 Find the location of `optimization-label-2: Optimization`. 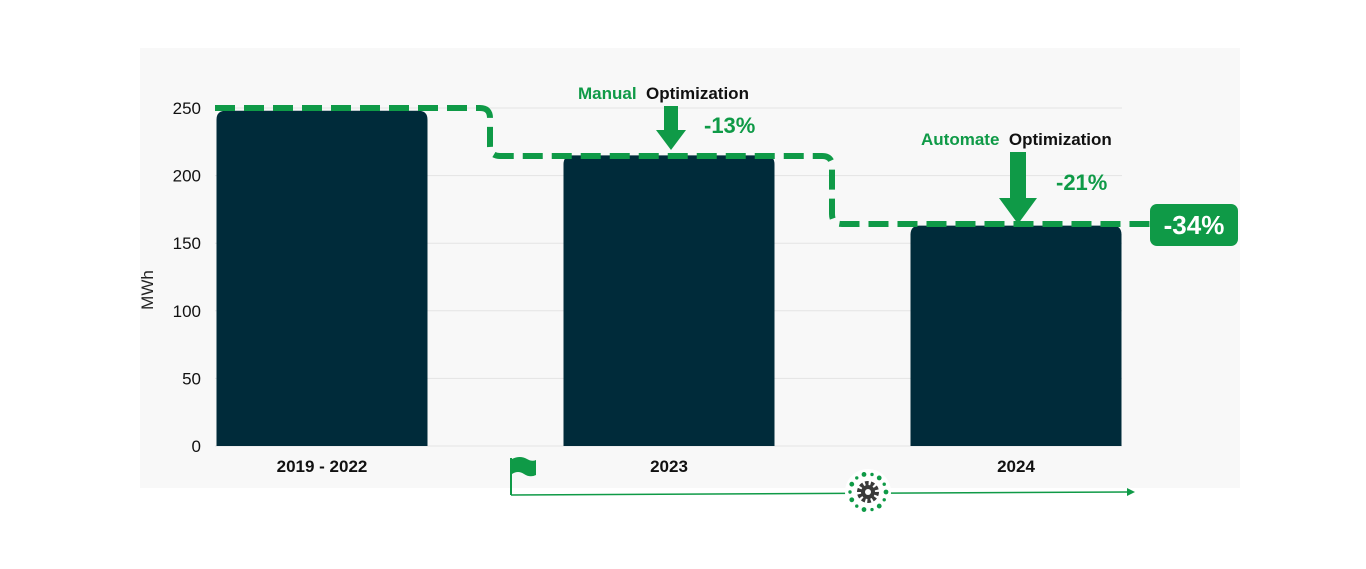

optimization-label-2: Optimization is located at coordinates (1060, 139).